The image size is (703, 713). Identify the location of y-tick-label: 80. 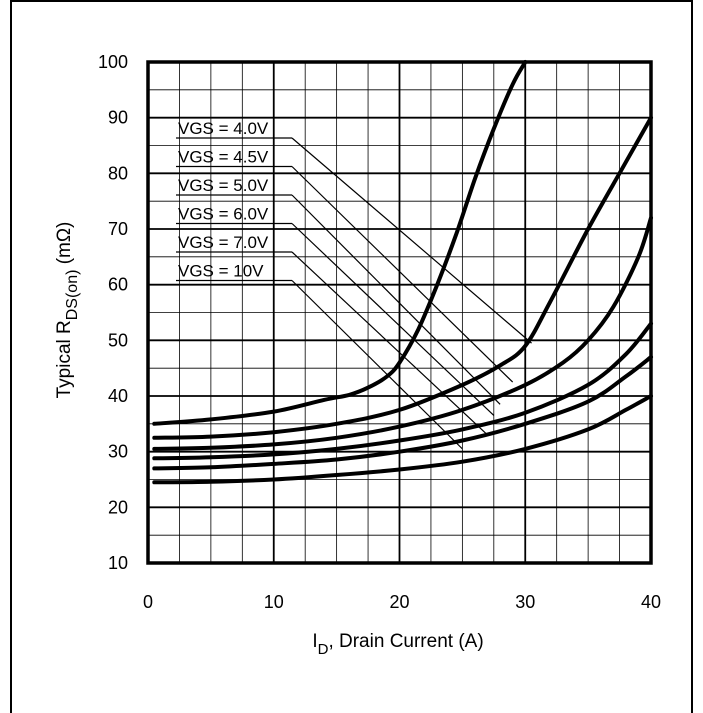
(118, 173).